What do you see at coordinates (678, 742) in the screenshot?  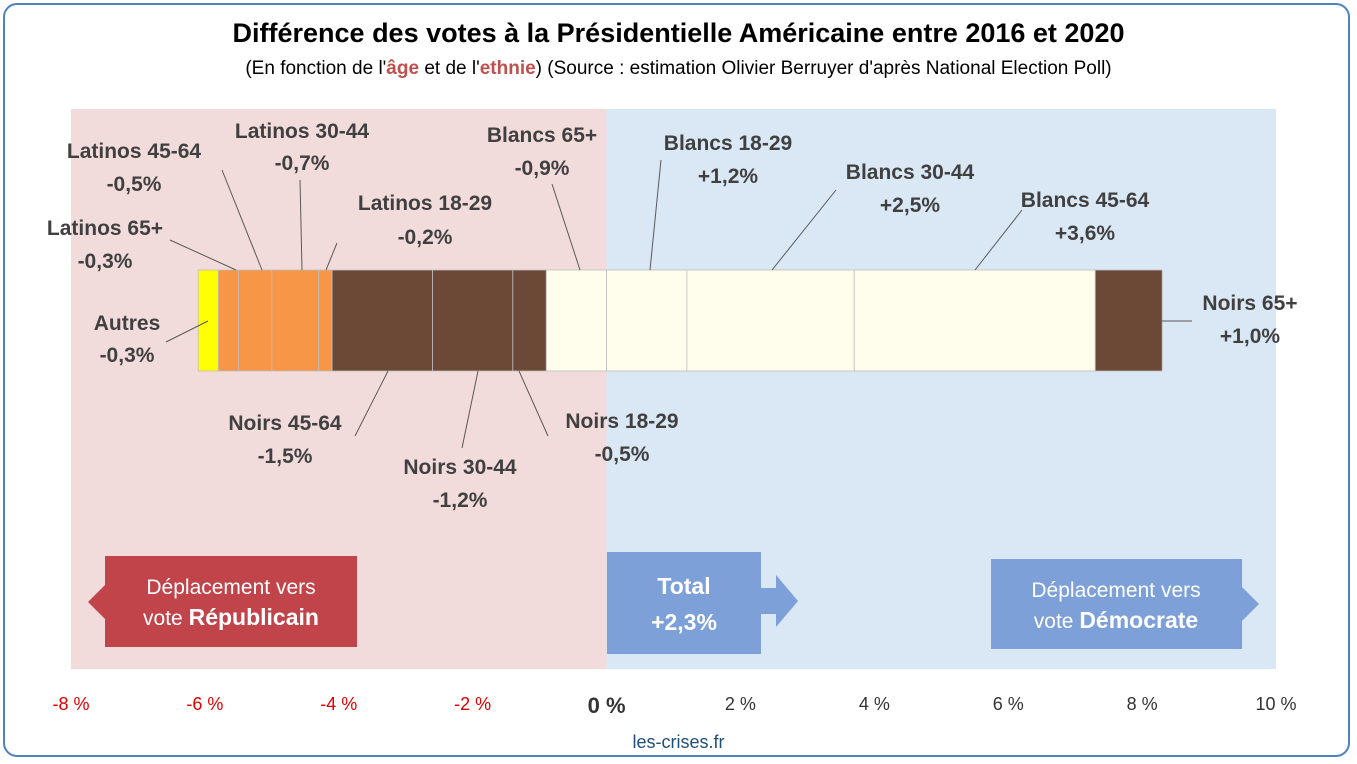 I see `footer-source: les-crises.fr` at bounding box center [678, 742].